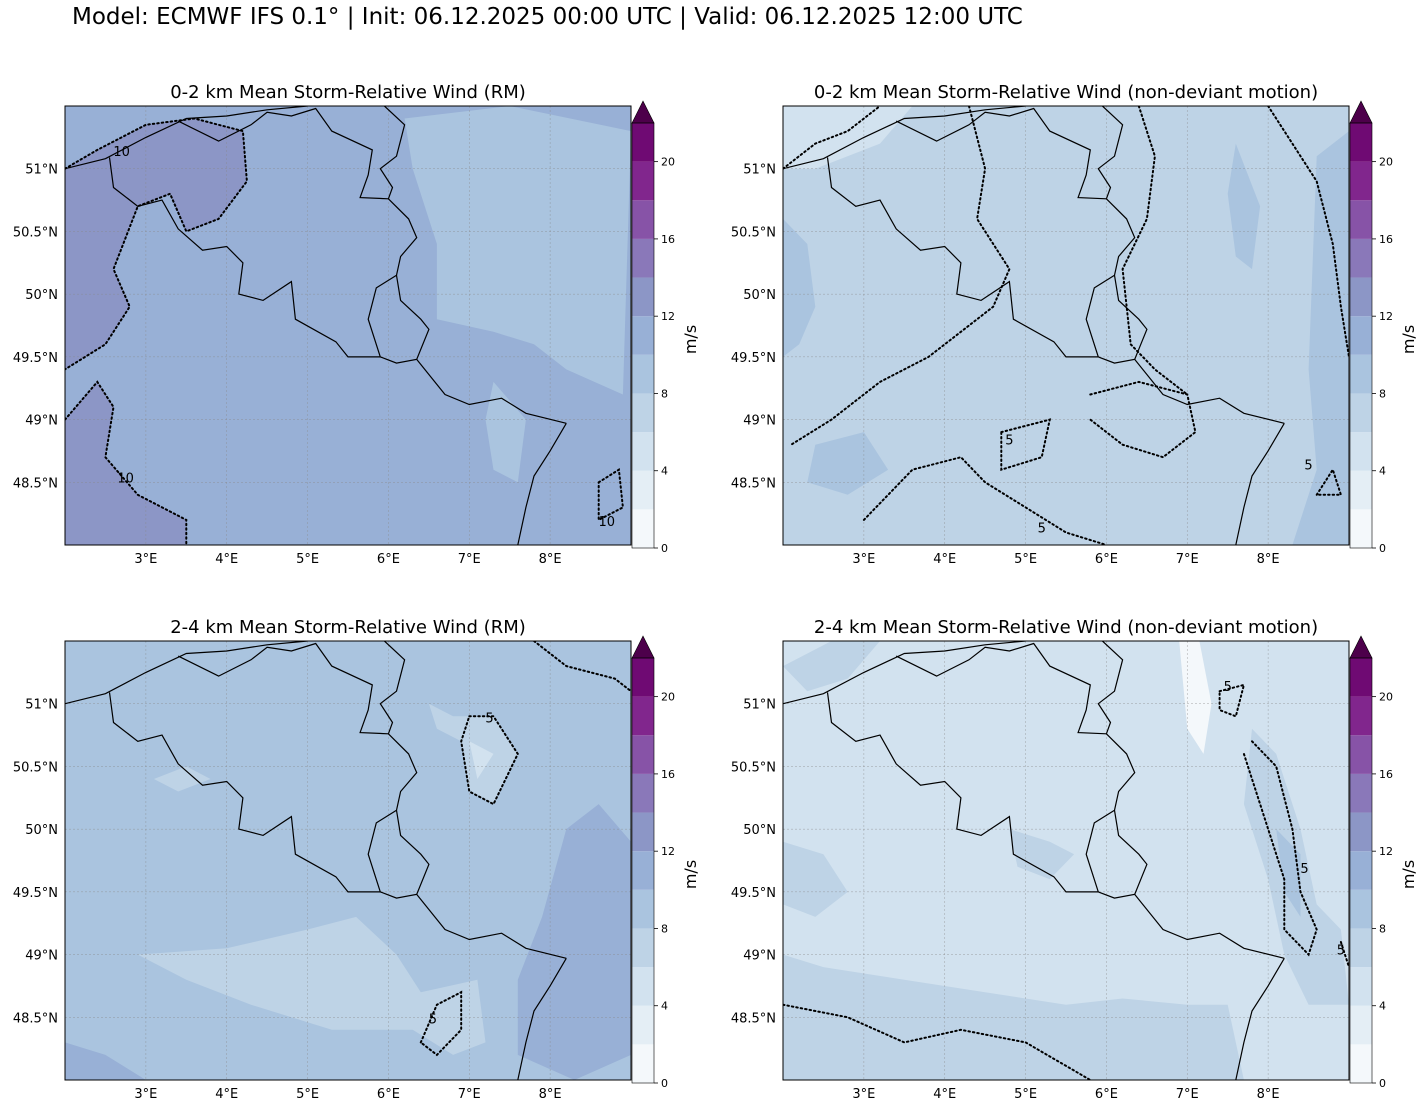 Image resolution: width=1428 pixels, height=1109 pixels. I want to click on lon-tick-label: 7°E, so click(469, 1094).